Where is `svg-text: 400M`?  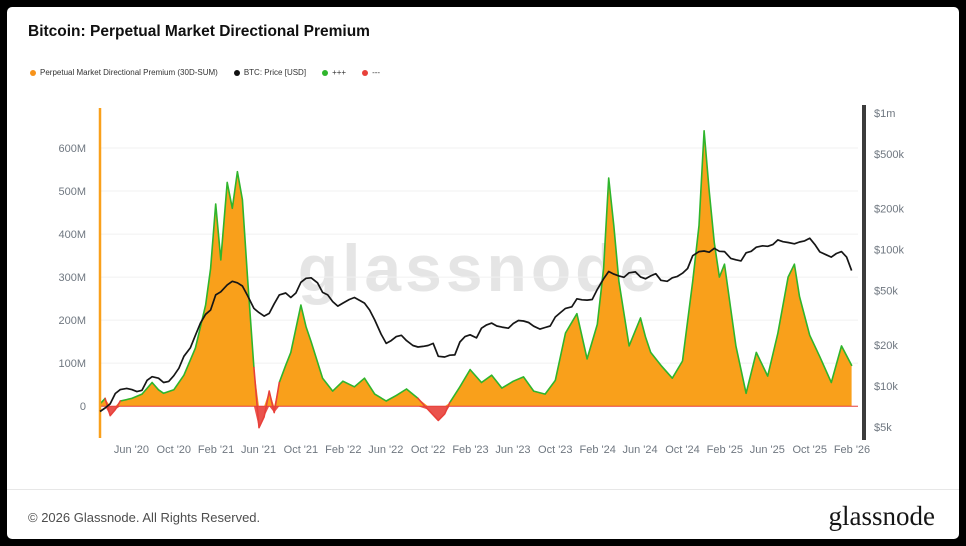
svg-text: 400M is located at coordinates (72, 235).